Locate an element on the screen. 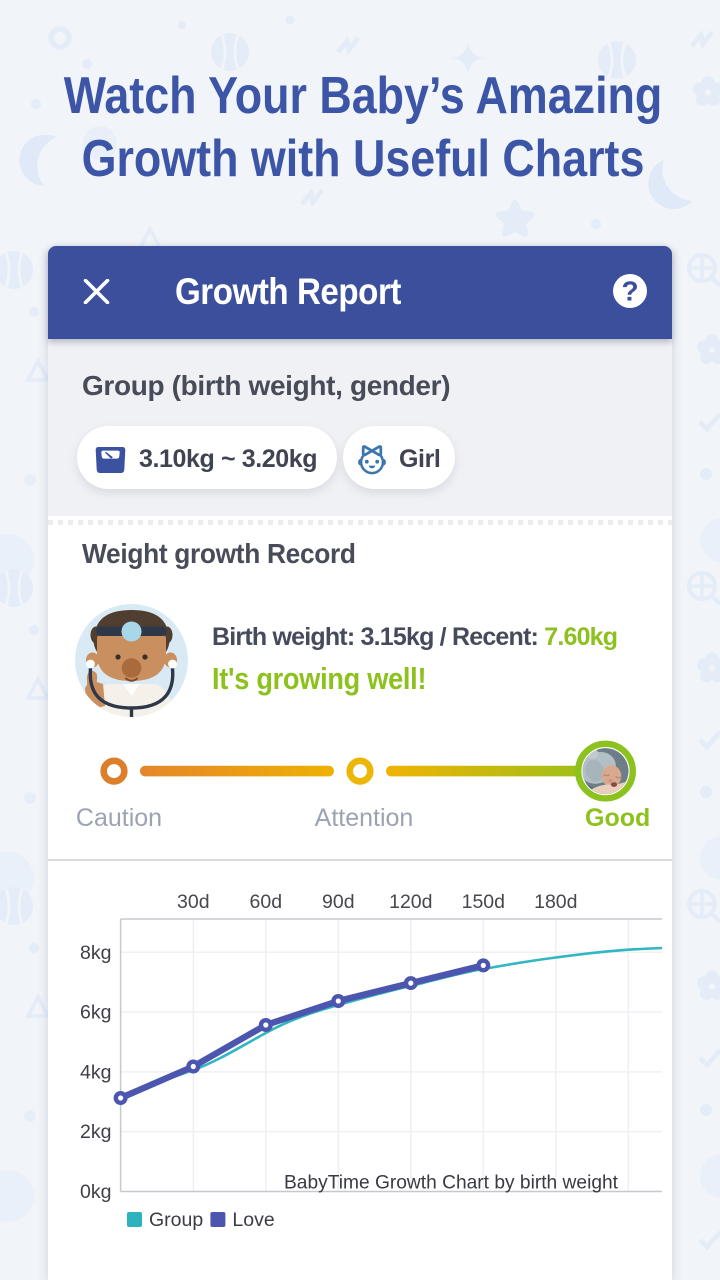 This screenshot has height=1280, width=720. svg-text: 0kg is located at coordinates (95, 1192).